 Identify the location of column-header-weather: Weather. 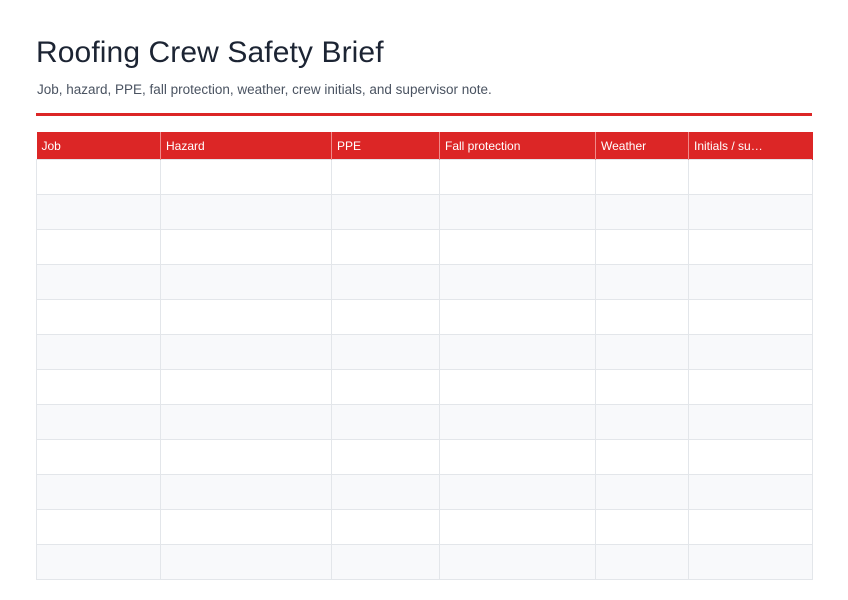
(642, 146).